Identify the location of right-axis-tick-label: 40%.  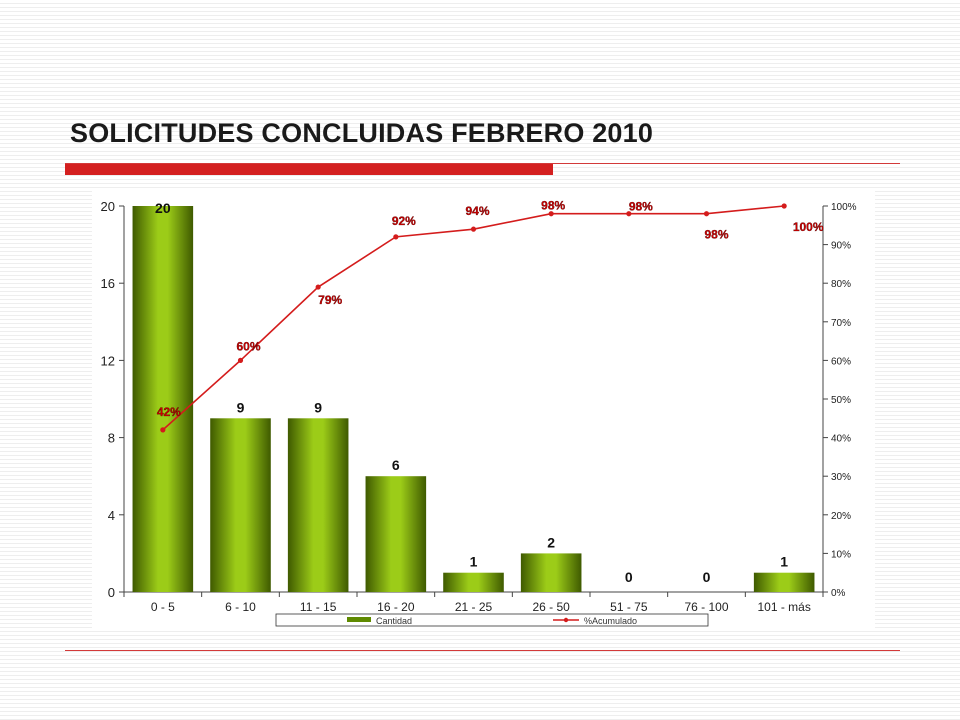
(841, 439).